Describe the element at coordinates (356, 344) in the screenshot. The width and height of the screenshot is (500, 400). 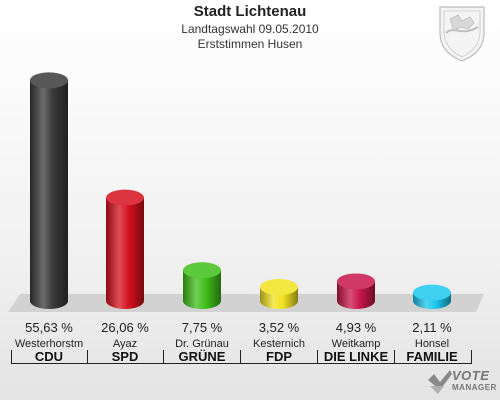
I see `candidate-label: Weitkamp` at that location.